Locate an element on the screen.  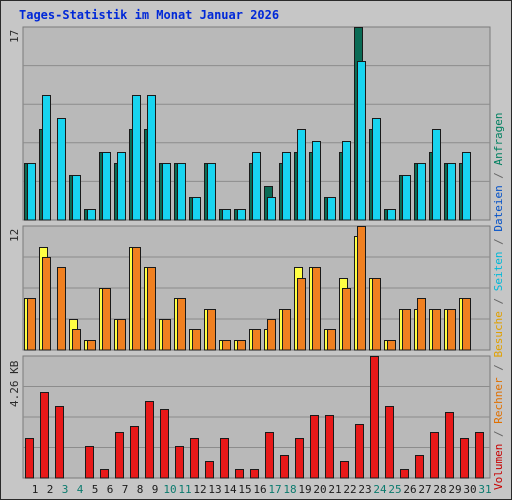
chart-title: Tages-Statistik im Monat Januar 2026 is located at coordinates (149, 15).